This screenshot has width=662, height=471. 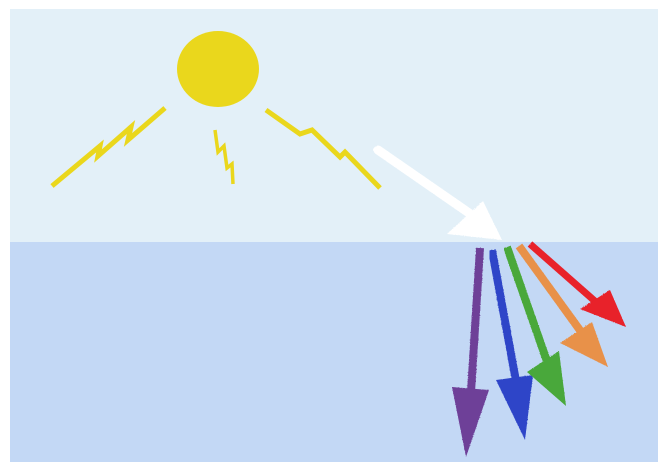 What do you see at coordinates (576, 284) in the screenshot?
I see `red-ray` at bounding box center [576, 284].